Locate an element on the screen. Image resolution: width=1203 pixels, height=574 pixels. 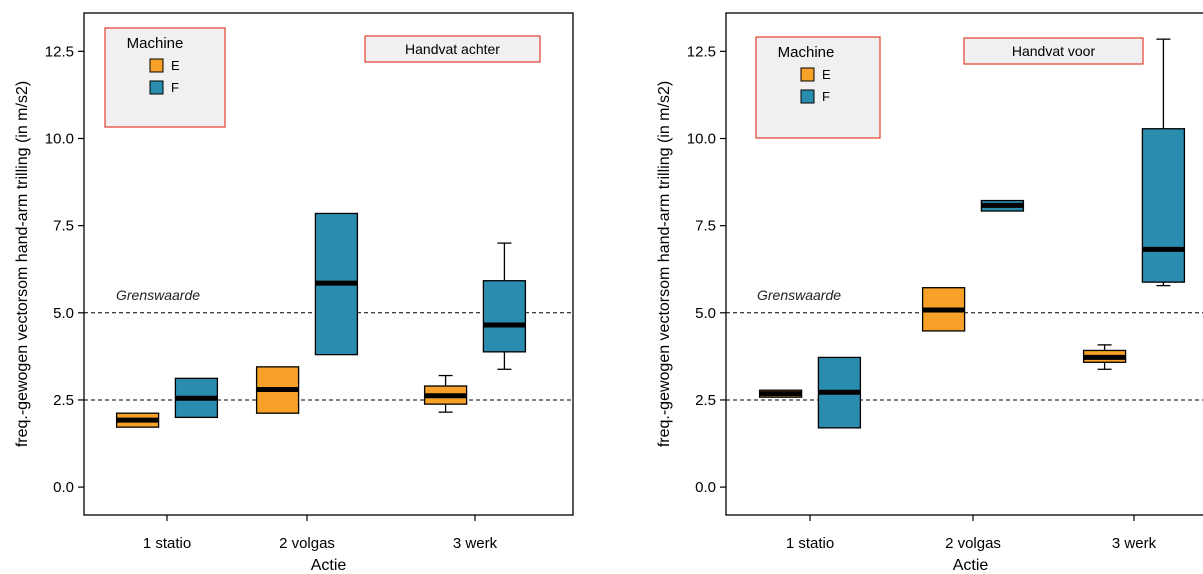
panel-tag-label: Handvat achter is located at coordinates (452, 49).